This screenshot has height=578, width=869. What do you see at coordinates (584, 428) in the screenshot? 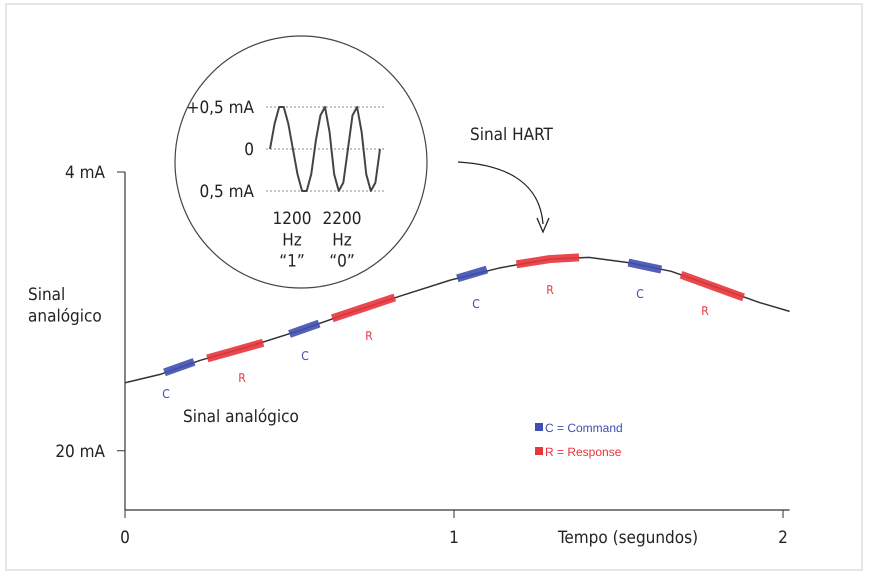
I see `legend-label: C = Command` at bounding box center [584, 428].